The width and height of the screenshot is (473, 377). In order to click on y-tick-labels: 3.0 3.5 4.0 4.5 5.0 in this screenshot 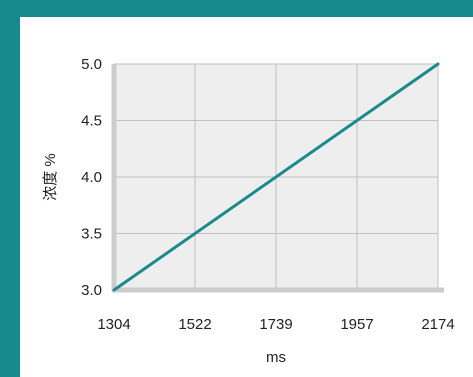, I will do `click(91, 177)`.